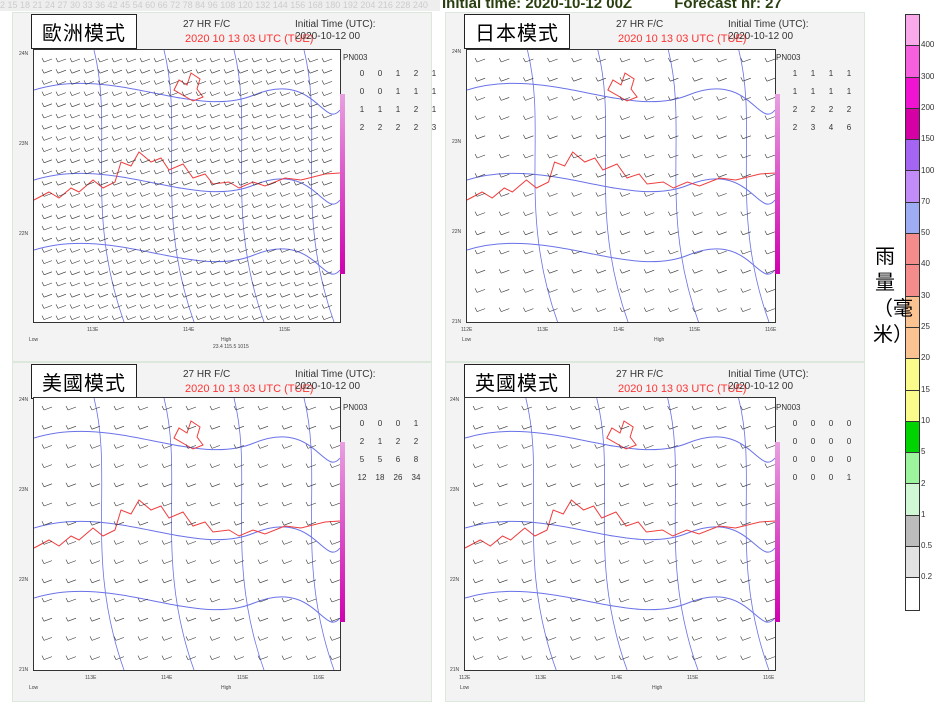  What do you see at coordinates (923, 483) in the screenshot?
I see `colorbar-label: 2` at bounding box center [923, 483].